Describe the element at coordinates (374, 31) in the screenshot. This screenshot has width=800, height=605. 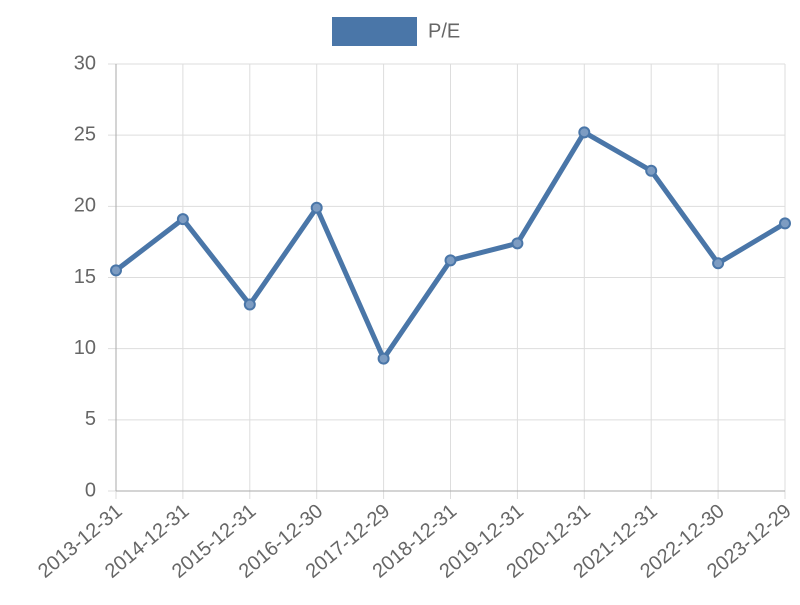
I see `legend-swatch` at that location.